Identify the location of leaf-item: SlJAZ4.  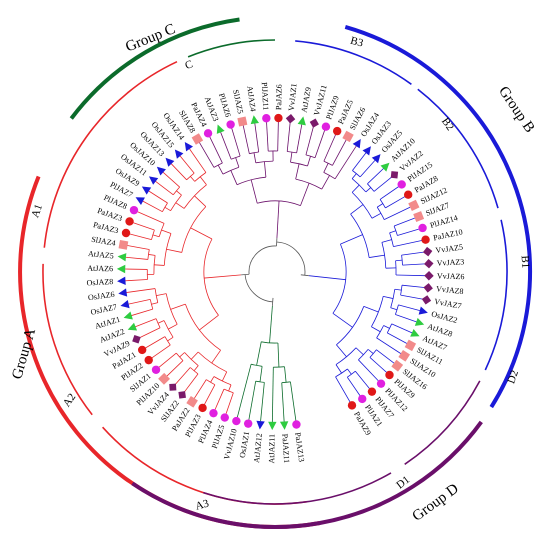
(110, 242).